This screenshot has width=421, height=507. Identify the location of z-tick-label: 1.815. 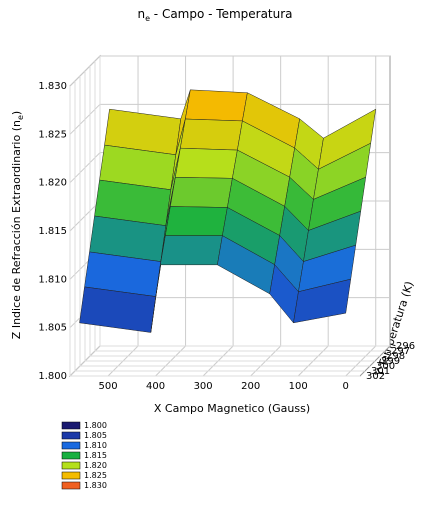
(52, 231).